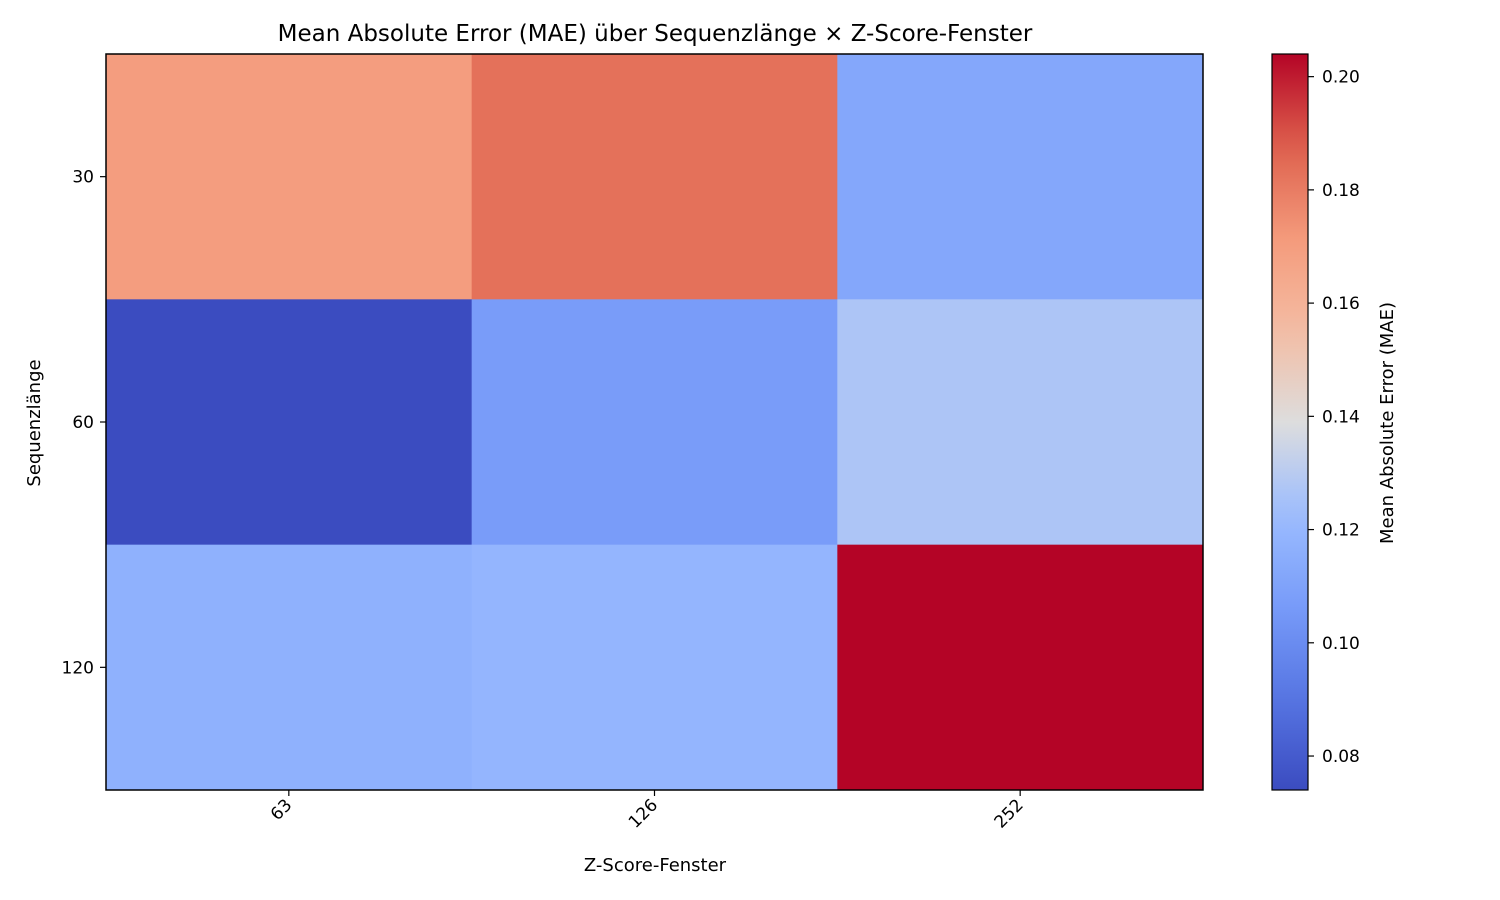 This screenshot has width=1500, height=900. Describe the element at coordinates (655, 865) in the screenshot. I see `x-axis-label: Z-Score-Fenster` at that location.